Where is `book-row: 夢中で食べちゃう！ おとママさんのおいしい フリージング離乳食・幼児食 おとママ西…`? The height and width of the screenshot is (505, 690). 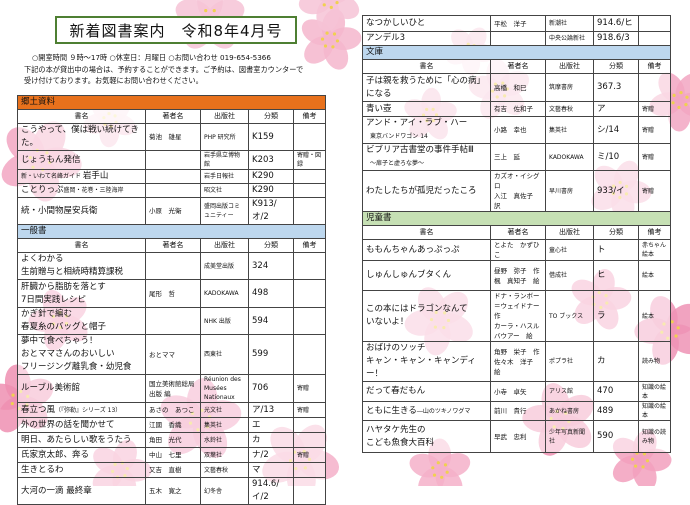
book-row: 夢中で食べちゃう！ おとママさんのおいしい フリージング離乳食・幼児食 おとママ西… is located at coordinates (171, 354).